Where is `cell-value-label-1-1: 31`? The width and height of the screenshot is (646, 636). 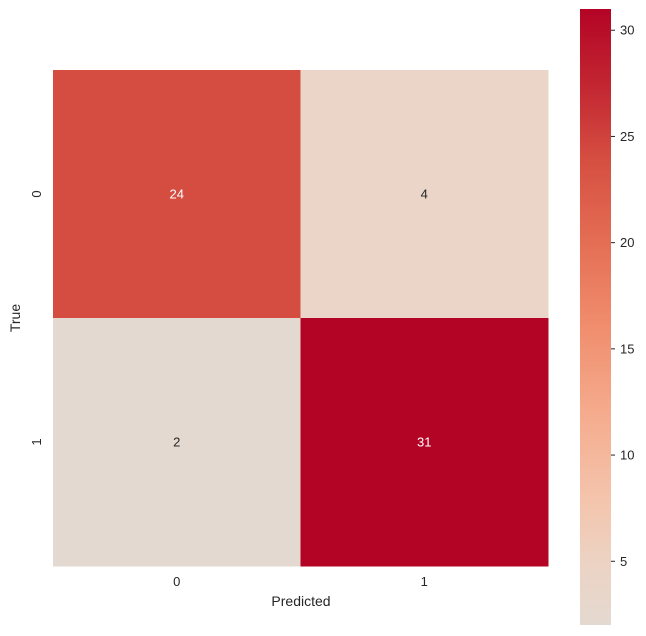
cell-value-label-1-1: 31 is located at coordinates (424, 442).